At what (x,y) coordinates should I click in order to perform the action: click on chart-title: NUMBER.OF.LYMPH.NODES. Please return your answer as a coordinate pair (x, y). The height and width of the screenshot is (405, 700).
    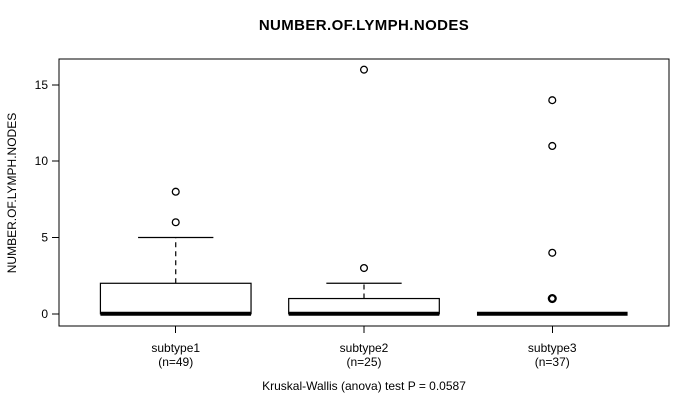
    Looking at the image, I should click on (364, 25).